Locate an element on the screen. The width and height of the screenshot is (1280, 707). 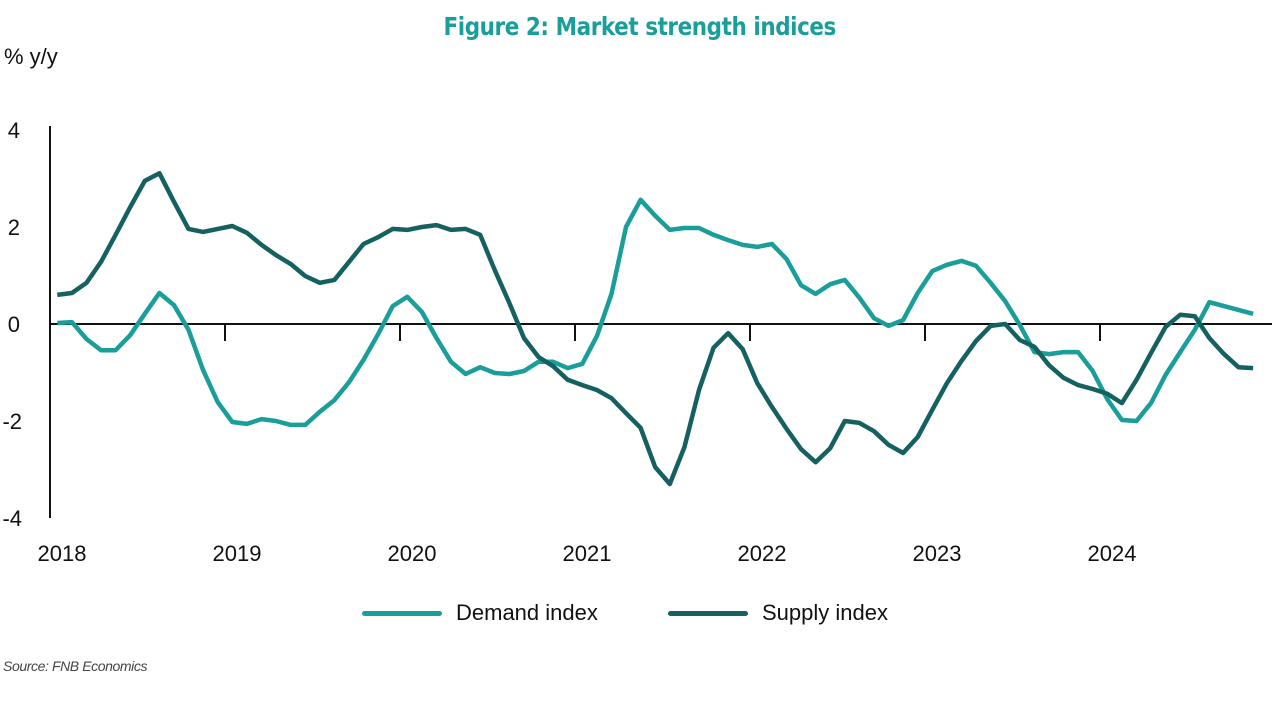
chart-title: Figure 2: Market strength indices is located at coordinates (639, 26).